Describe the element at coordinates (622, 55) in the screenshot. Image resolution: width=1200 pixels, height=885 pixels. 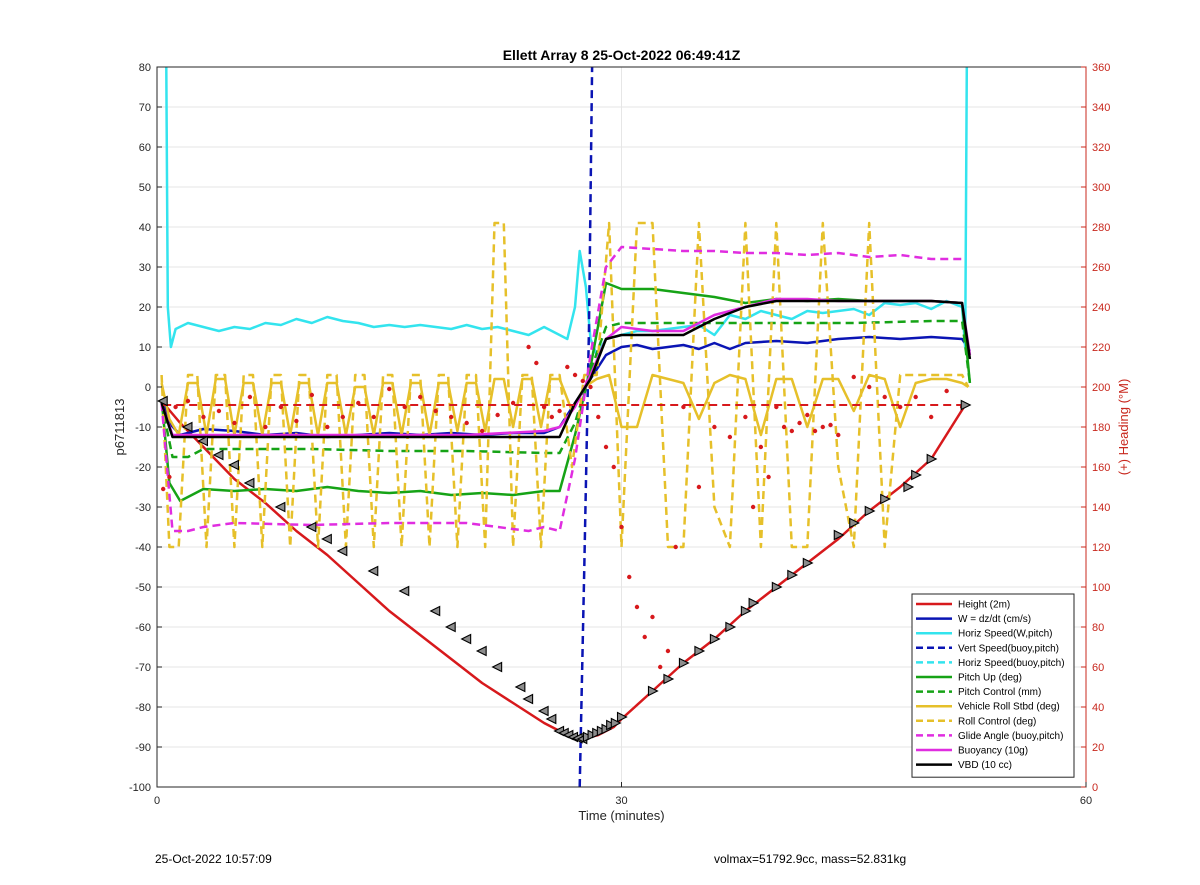
I see `chart-title: Ellett Array 8 25-Oct-2022 06:49:41Z` at that location.